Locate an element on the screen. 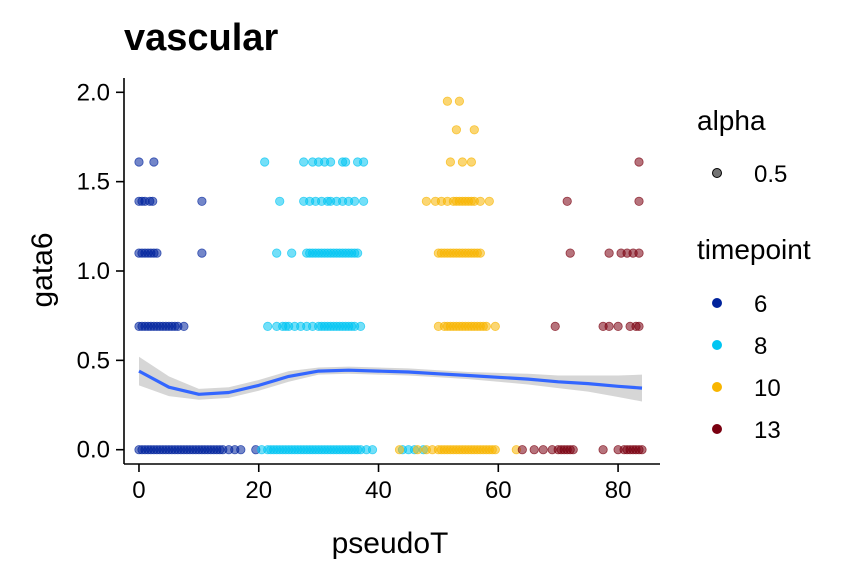 The width and height of the screenshot is (864, 576). legend-title-alpha: alpha is located at coordinates (731, 120).